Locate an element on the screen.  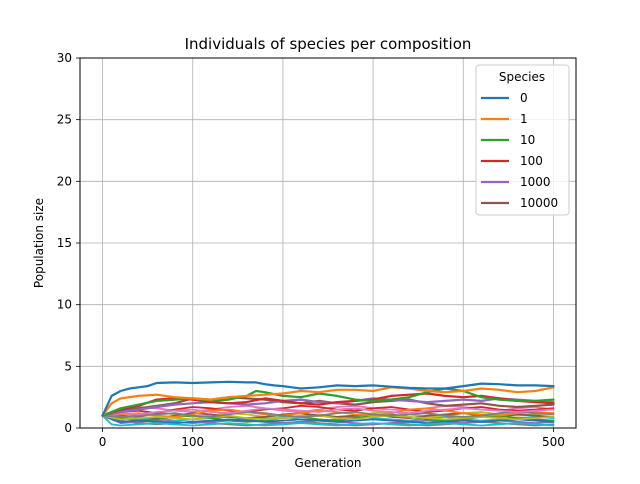
x-tick-label: 500 is located at coordinates (553, 442).